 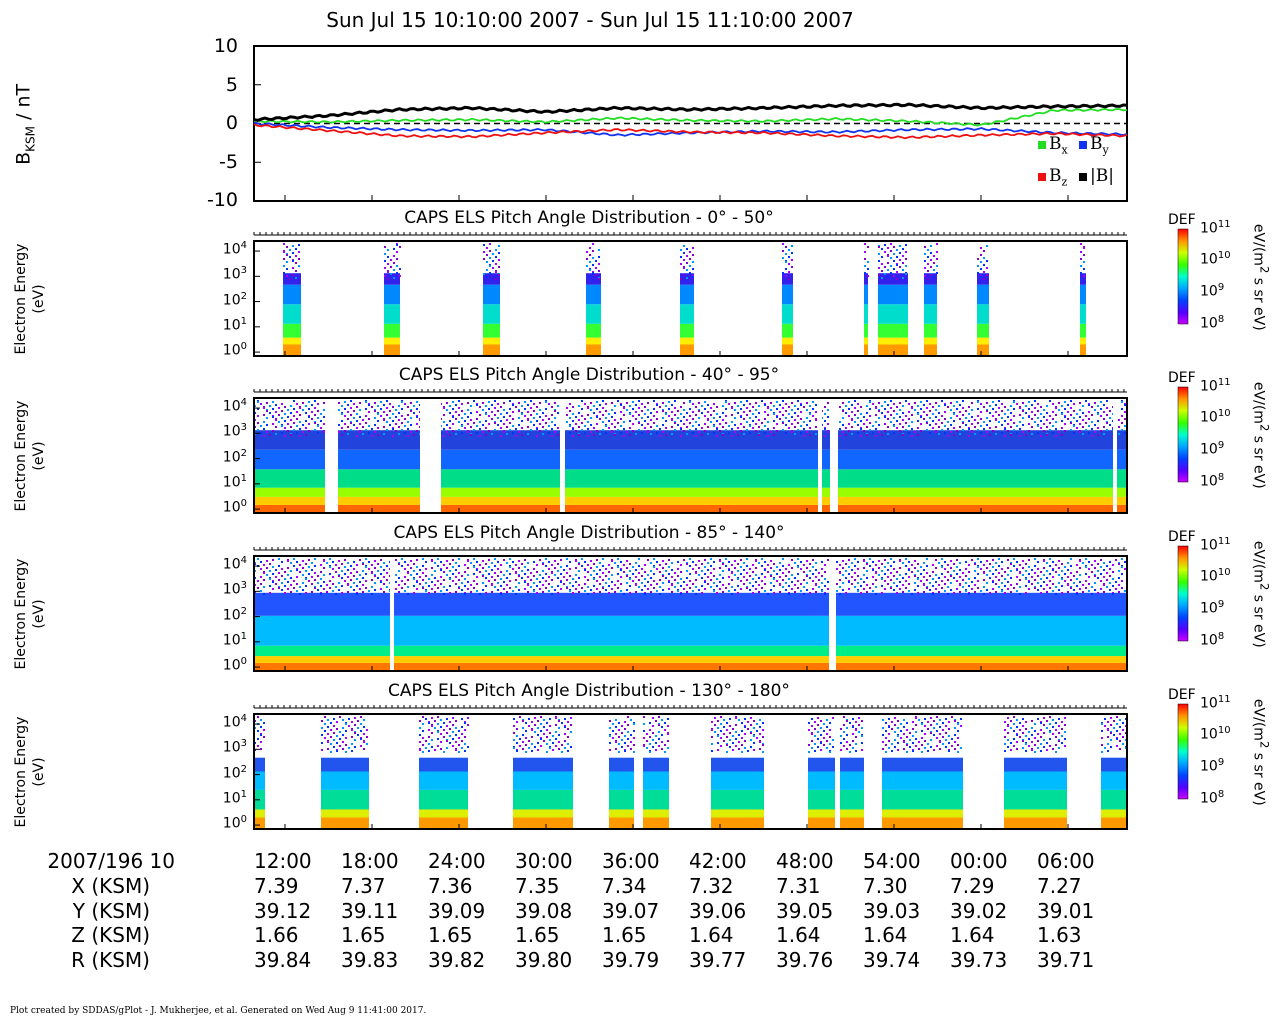 What do you see at coordinates (798, 935) in the screenshot?
I see `ephemeris-value: 1.64` at bounding box center [798, 935].